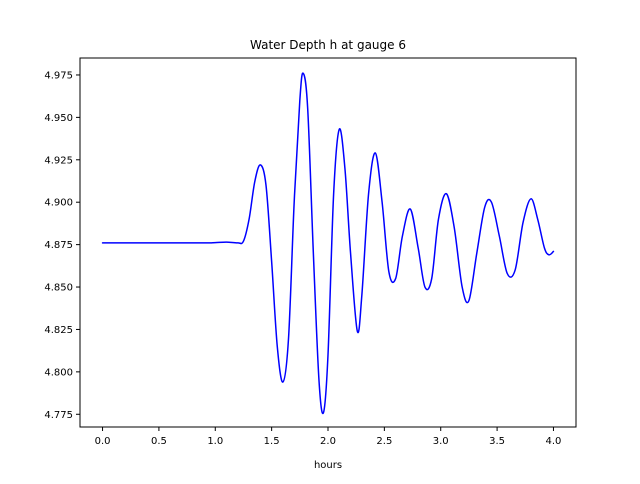 The width and height of the screenshot is (640, 484). What do you see at coordinates (58, 75) in the screenshot?
I see `y-tick-label: 4.975` at bounding box center [58, 75].